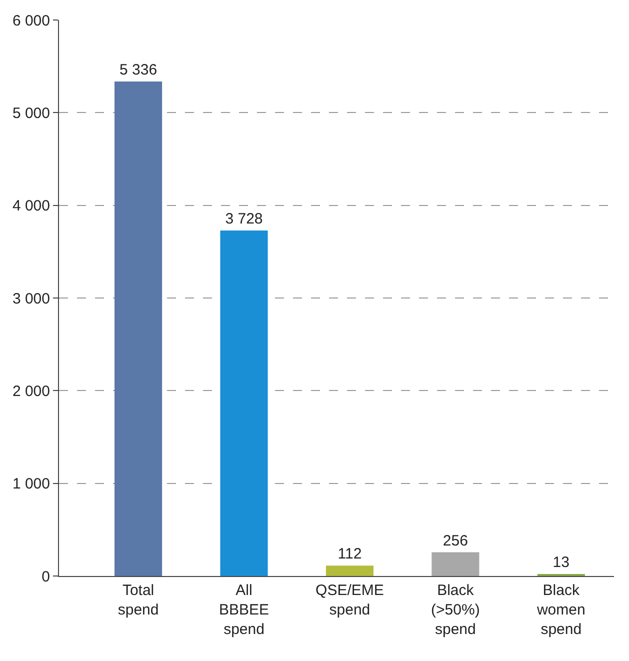  I want to click on data-label: 3 728, so click(244, 219).